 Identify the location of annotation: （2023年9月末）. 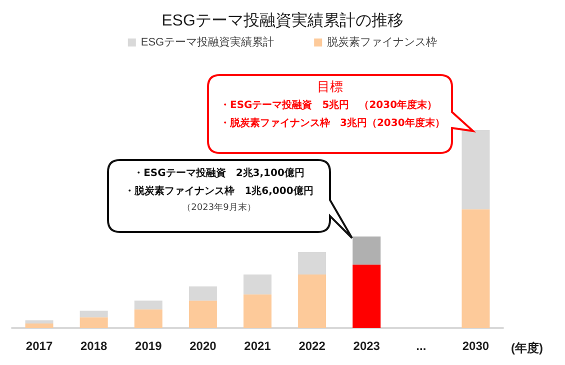
(219, 208).